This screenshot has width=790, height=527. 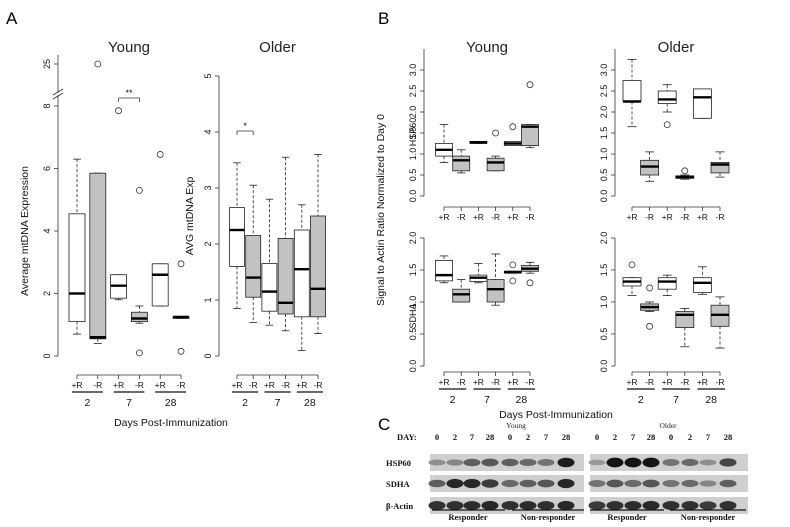 I want to click on b-young-hsp60-ytick-label: 0.0, so click(x=413, y=196).